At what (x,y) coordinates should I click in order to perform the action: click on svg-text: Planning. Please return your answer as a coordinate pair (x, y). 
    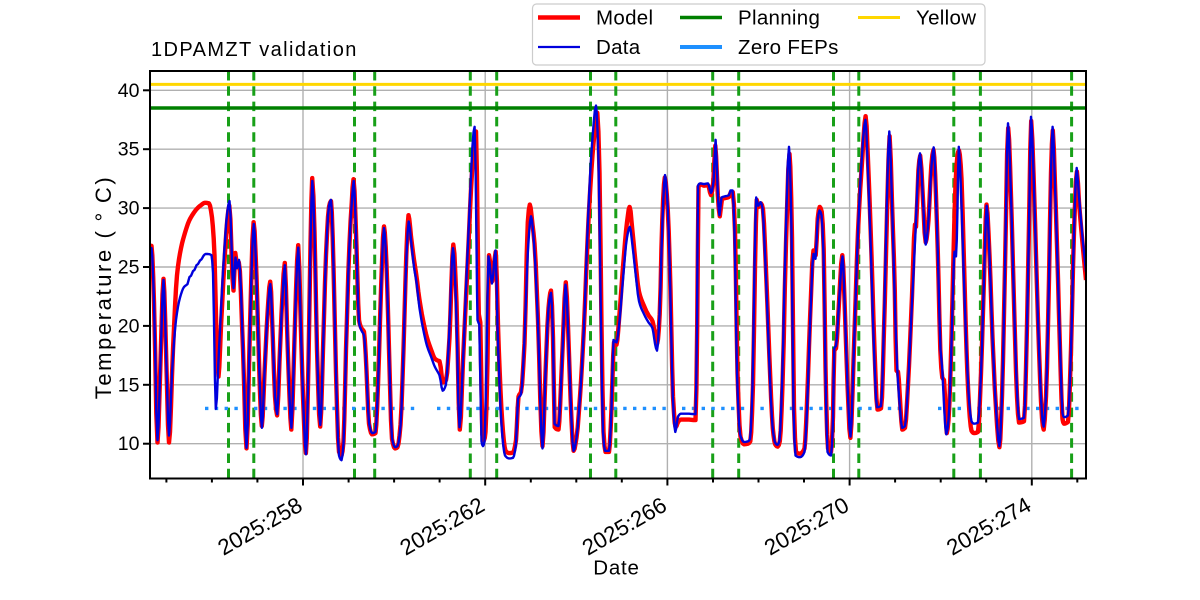
    Looking at the image, I should click on (779, 18).